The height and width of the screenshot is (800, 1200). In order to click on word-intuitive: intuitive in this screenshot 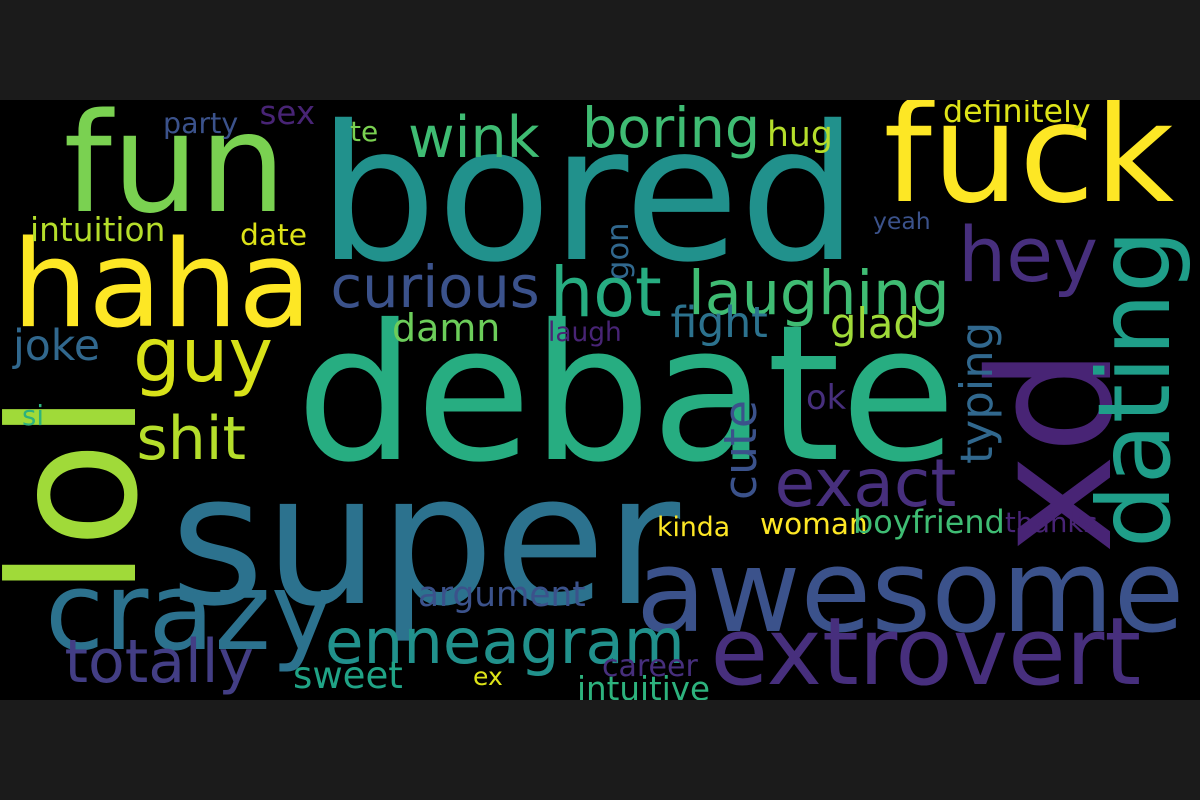, I will do `click(643, 684)`.